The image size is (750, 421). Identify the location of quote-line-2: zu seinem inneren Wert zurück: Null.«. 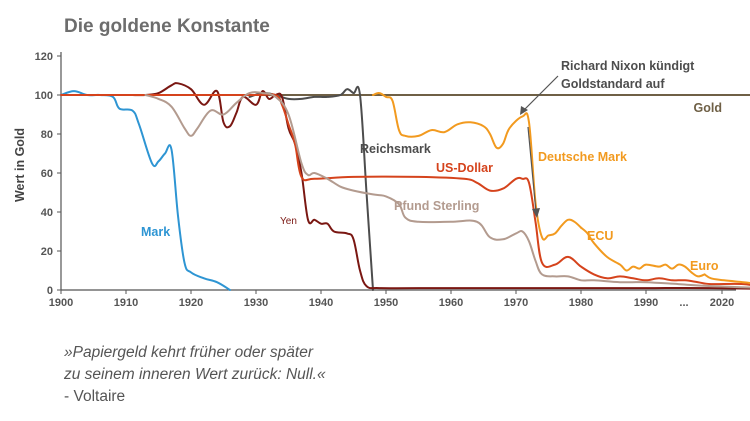
(195, 374).